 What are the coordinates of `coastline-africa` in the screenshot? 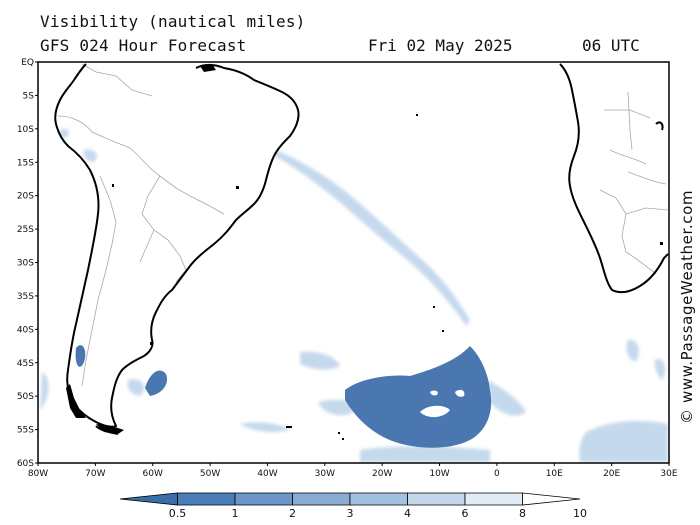 It's located at (614, 178).